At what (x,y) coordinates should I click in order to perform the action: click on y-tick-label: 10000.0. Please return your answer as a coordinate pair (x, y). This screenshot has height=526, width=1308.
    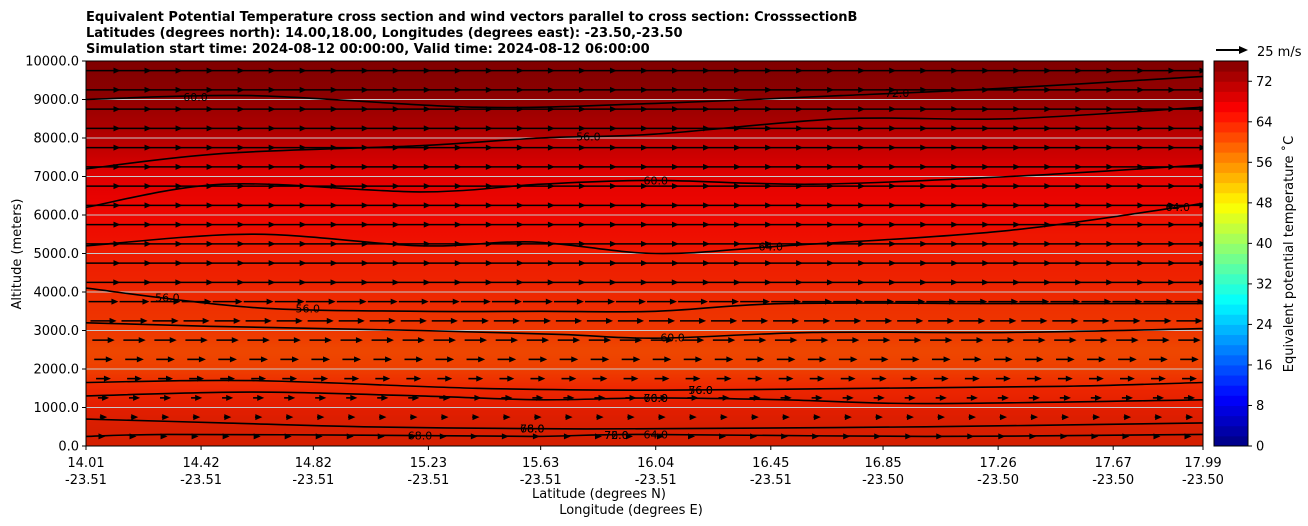
    Looking at the image, I should click on (52, 62).